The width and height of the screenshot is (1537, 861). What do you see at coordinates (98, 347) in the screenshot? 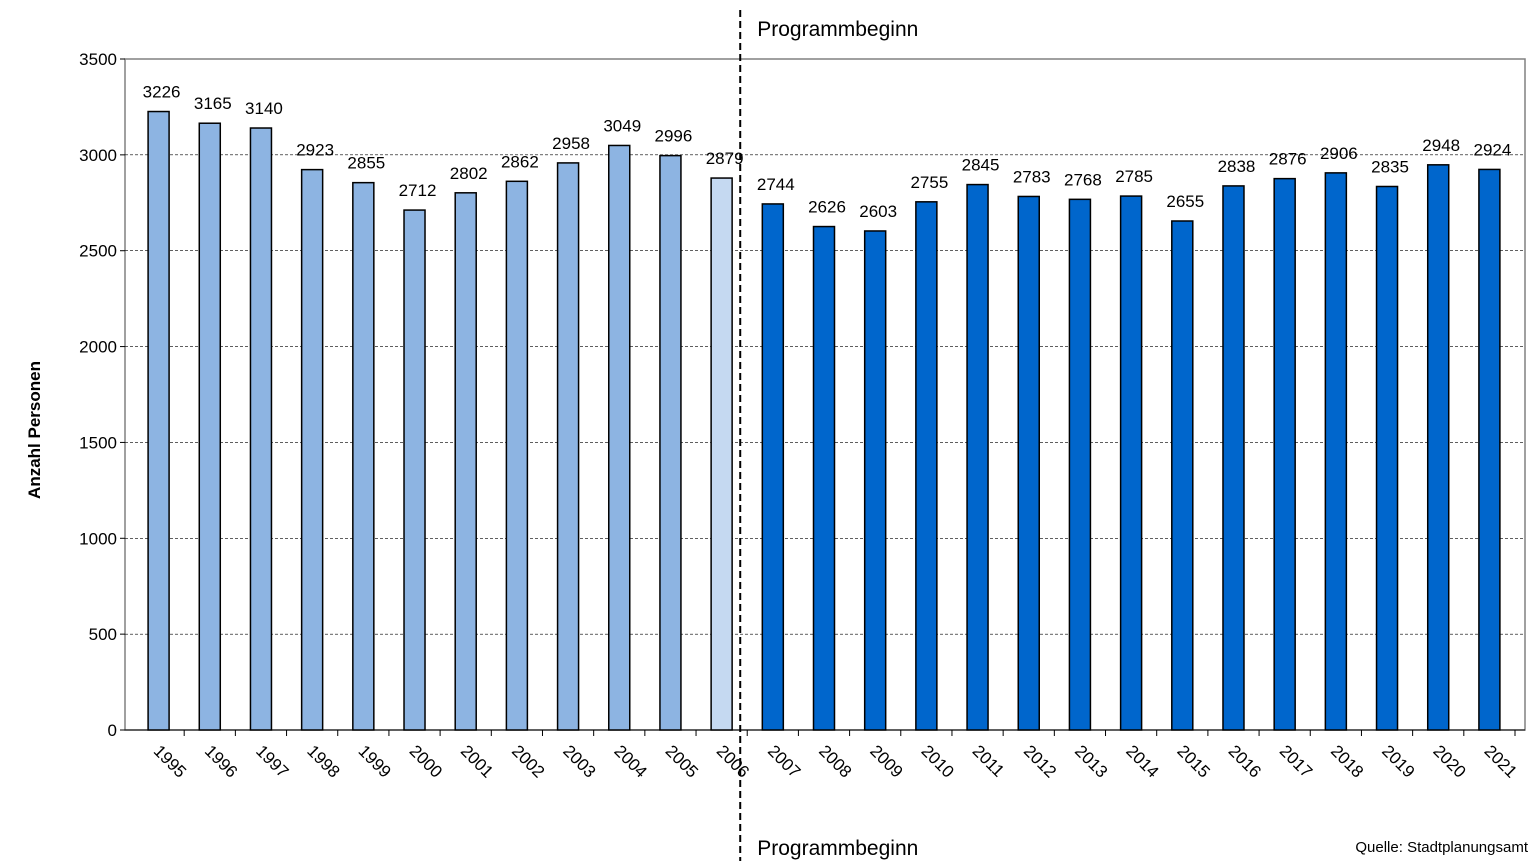
I see `y-tick-label: 2000` at bounding box center [98, 347].